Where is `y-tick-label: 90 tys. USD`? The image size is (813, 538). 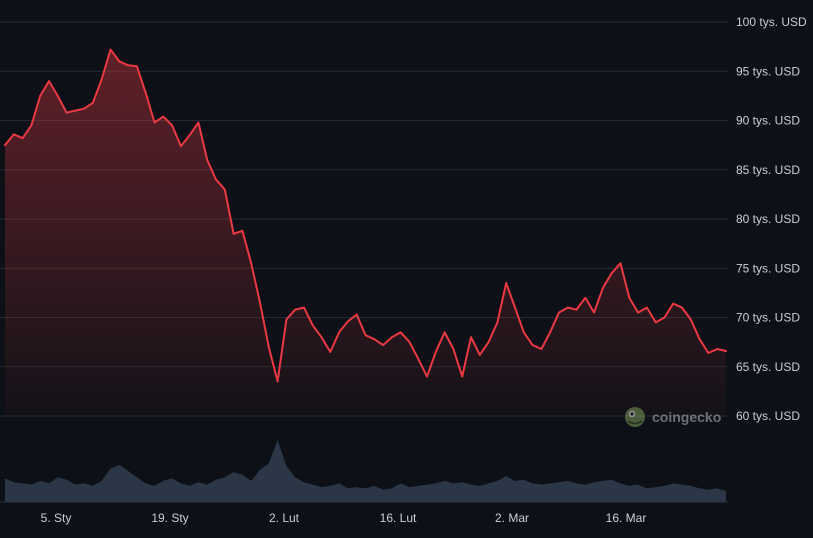
y-tick-label: 90 tys. USD is located at coordinates (768, 121).